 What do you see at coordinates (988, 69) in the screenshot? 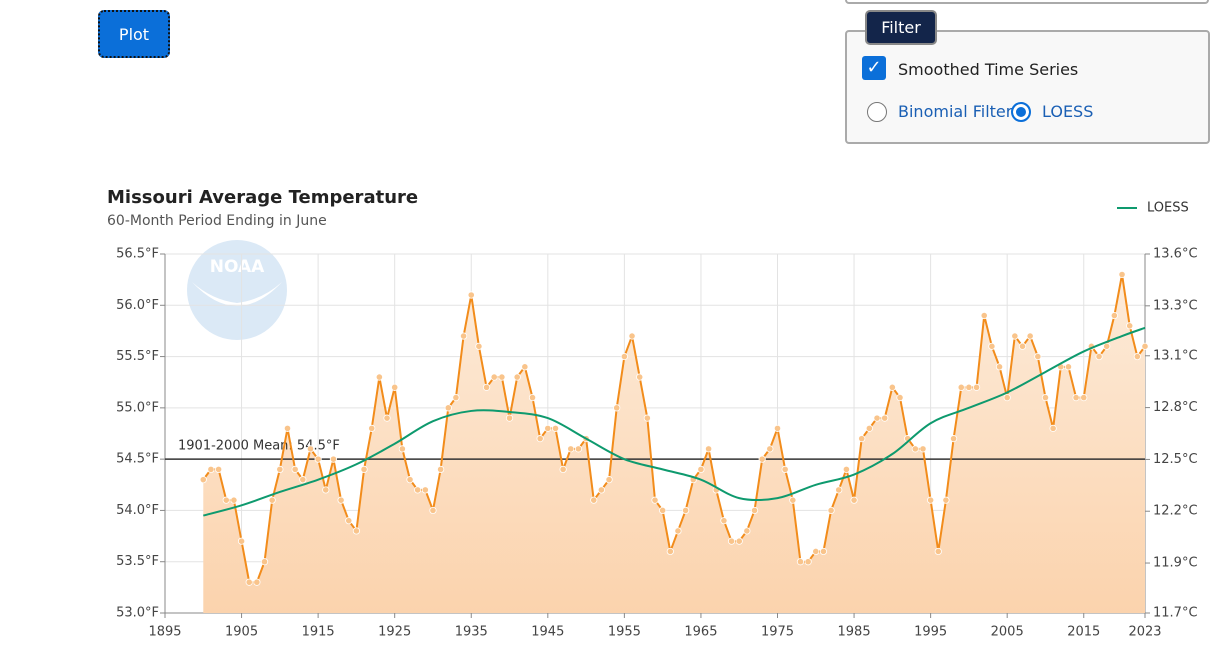
I see `checkbox-label: Smoothed Time Series` at bounding box center [988, 69].